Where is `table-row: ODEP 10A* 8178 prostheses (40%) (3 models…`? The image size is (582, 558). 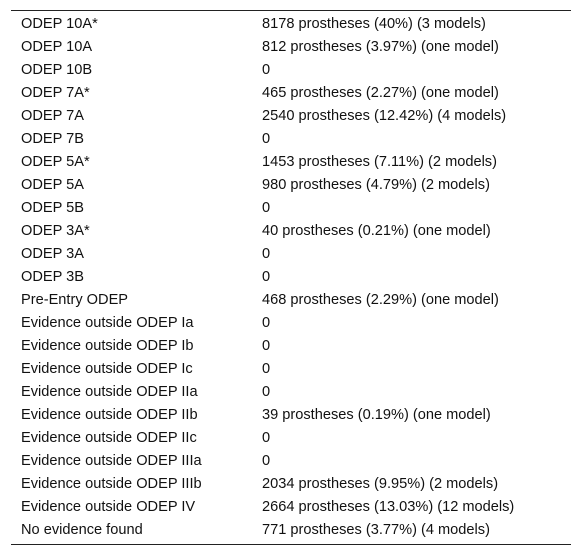 table-row: ODEP 10A* 8178 prostheses (40%) (3 models… is located at coordinates (291, 23).